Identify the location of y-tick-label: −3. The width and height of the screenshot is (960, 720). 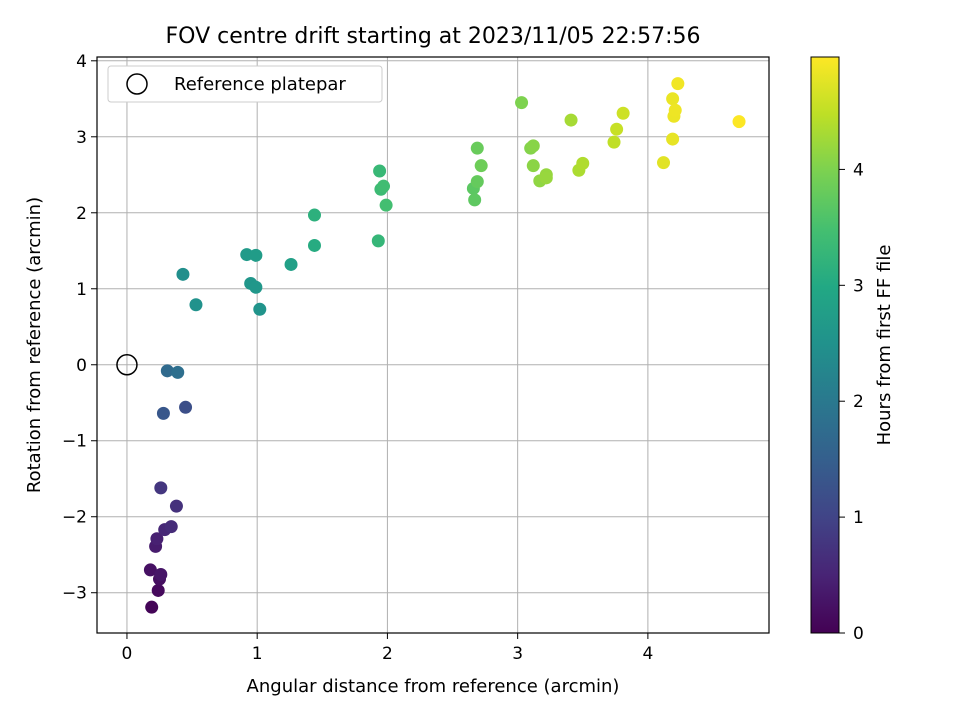
(74, 594).